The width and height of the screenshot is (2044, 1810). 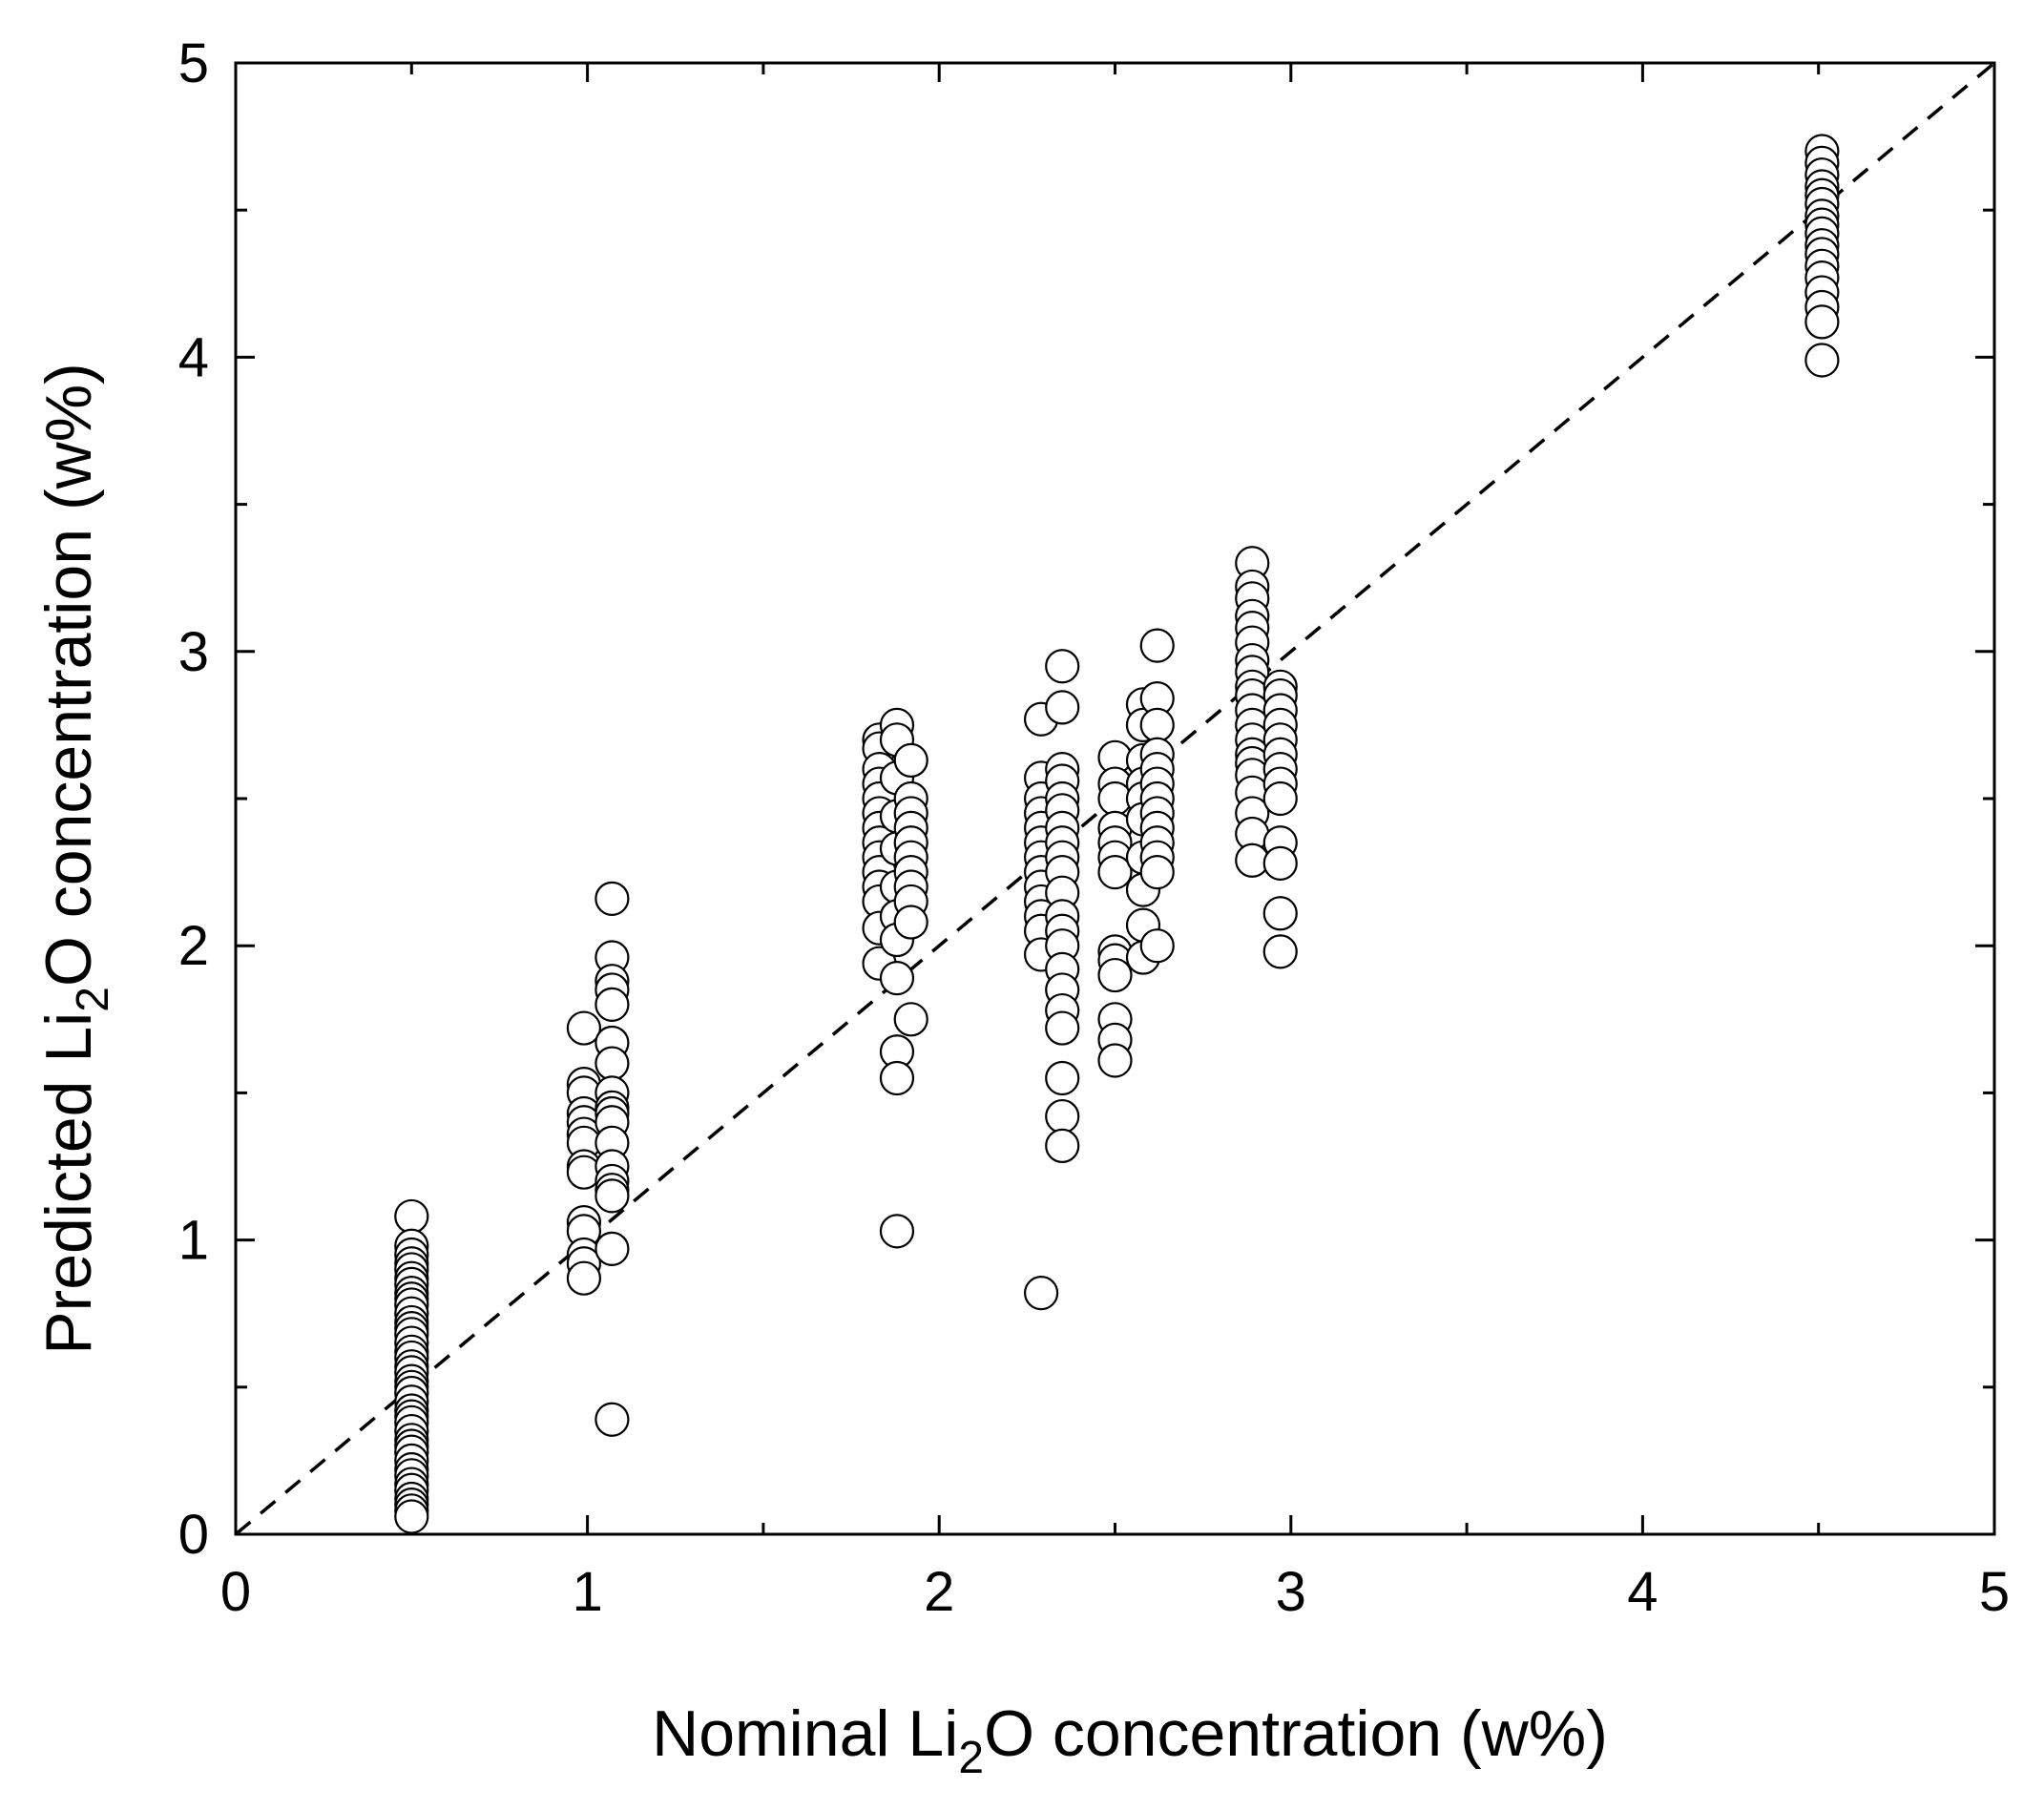 What do you see at coordinates (193, 357) in the screenshot?
I see `y-tick-label: 4` at bounding box center [193, 357].